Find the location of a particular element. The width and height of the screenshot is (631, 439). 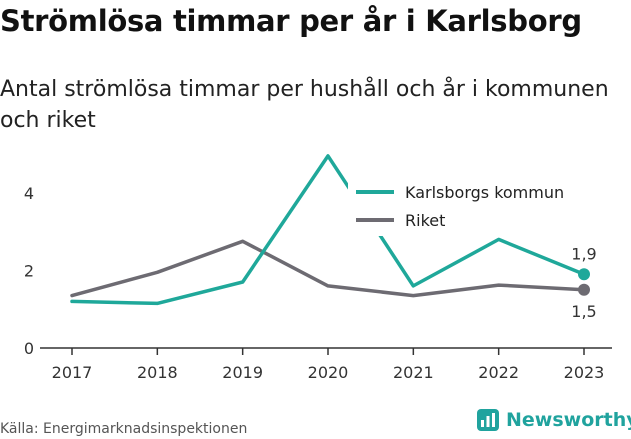

y-tick-label: 2 is located at coordinates (29, 270).